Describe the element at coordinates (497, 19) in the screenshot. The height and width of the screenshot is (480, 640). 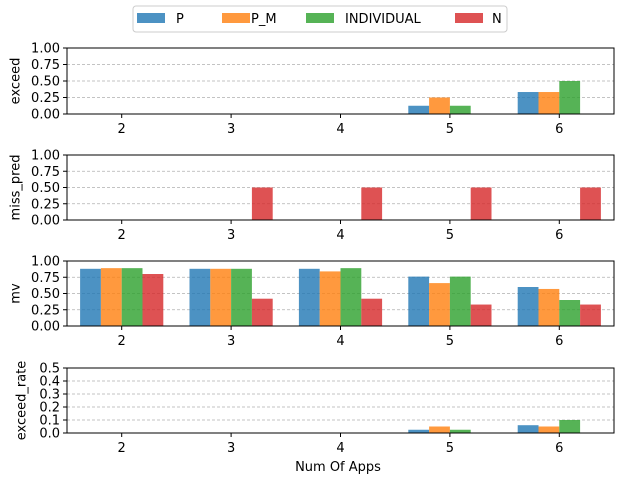
I see `legend-label-n: N` at that location.